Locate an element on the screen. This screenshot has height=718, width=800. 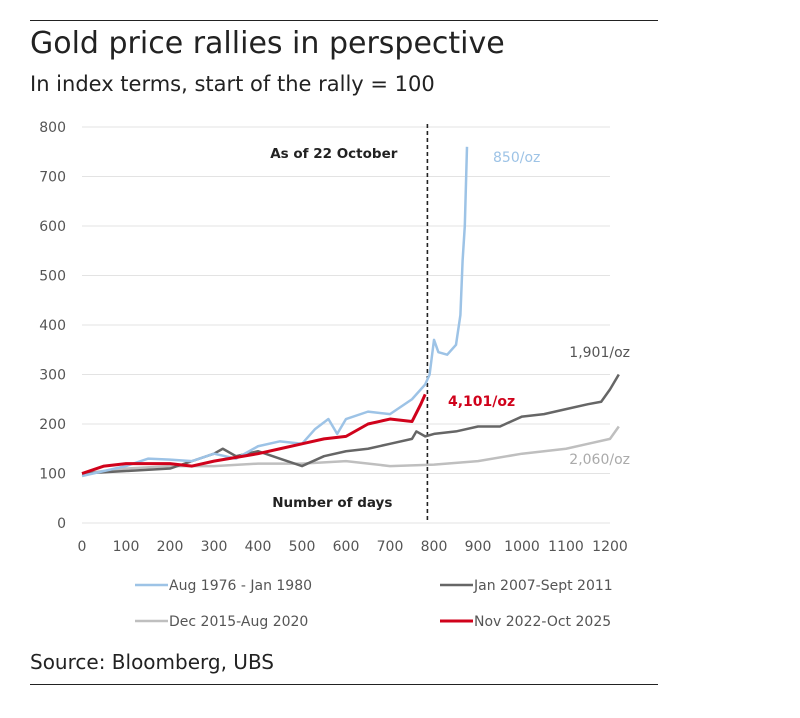
x-tick-label: 1200 is located at coordinates (610, 547).